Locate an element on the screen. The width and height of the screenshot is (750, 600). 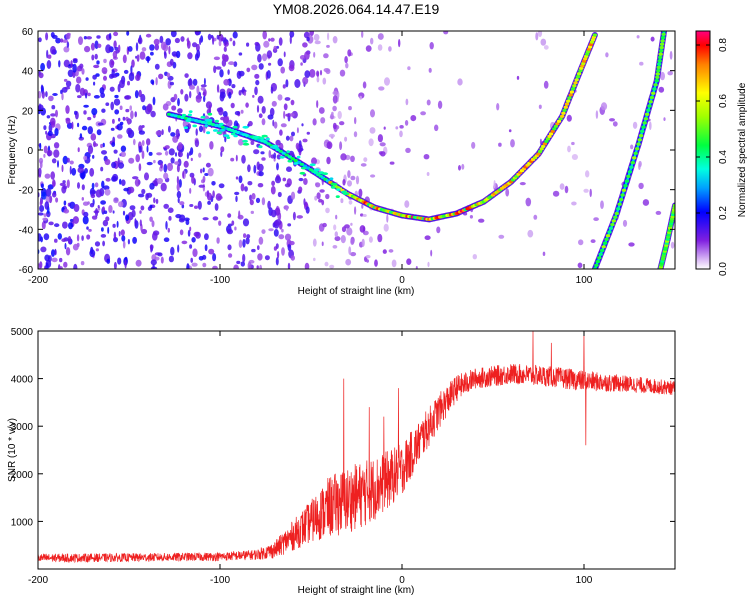
y-tick-label: 2000 is located at coordinates (22, 475).